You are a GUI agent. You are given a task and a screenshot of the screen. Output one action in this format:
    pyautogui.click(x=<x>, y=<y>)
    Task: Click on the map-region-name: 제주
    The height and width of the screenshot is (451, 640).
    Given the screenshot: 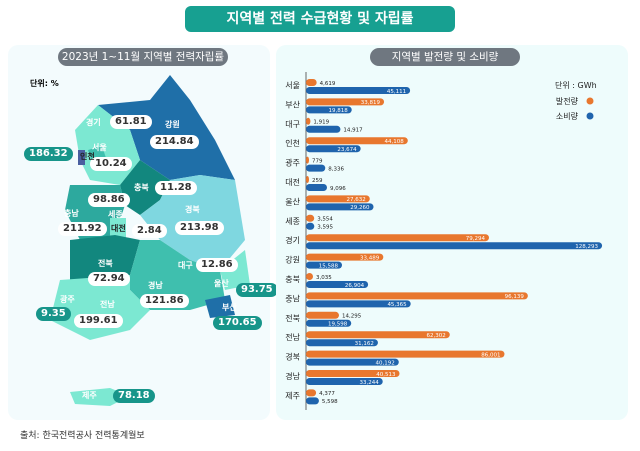 What is the action you would take?
    pyautogui.click(x=89, y=395)
    